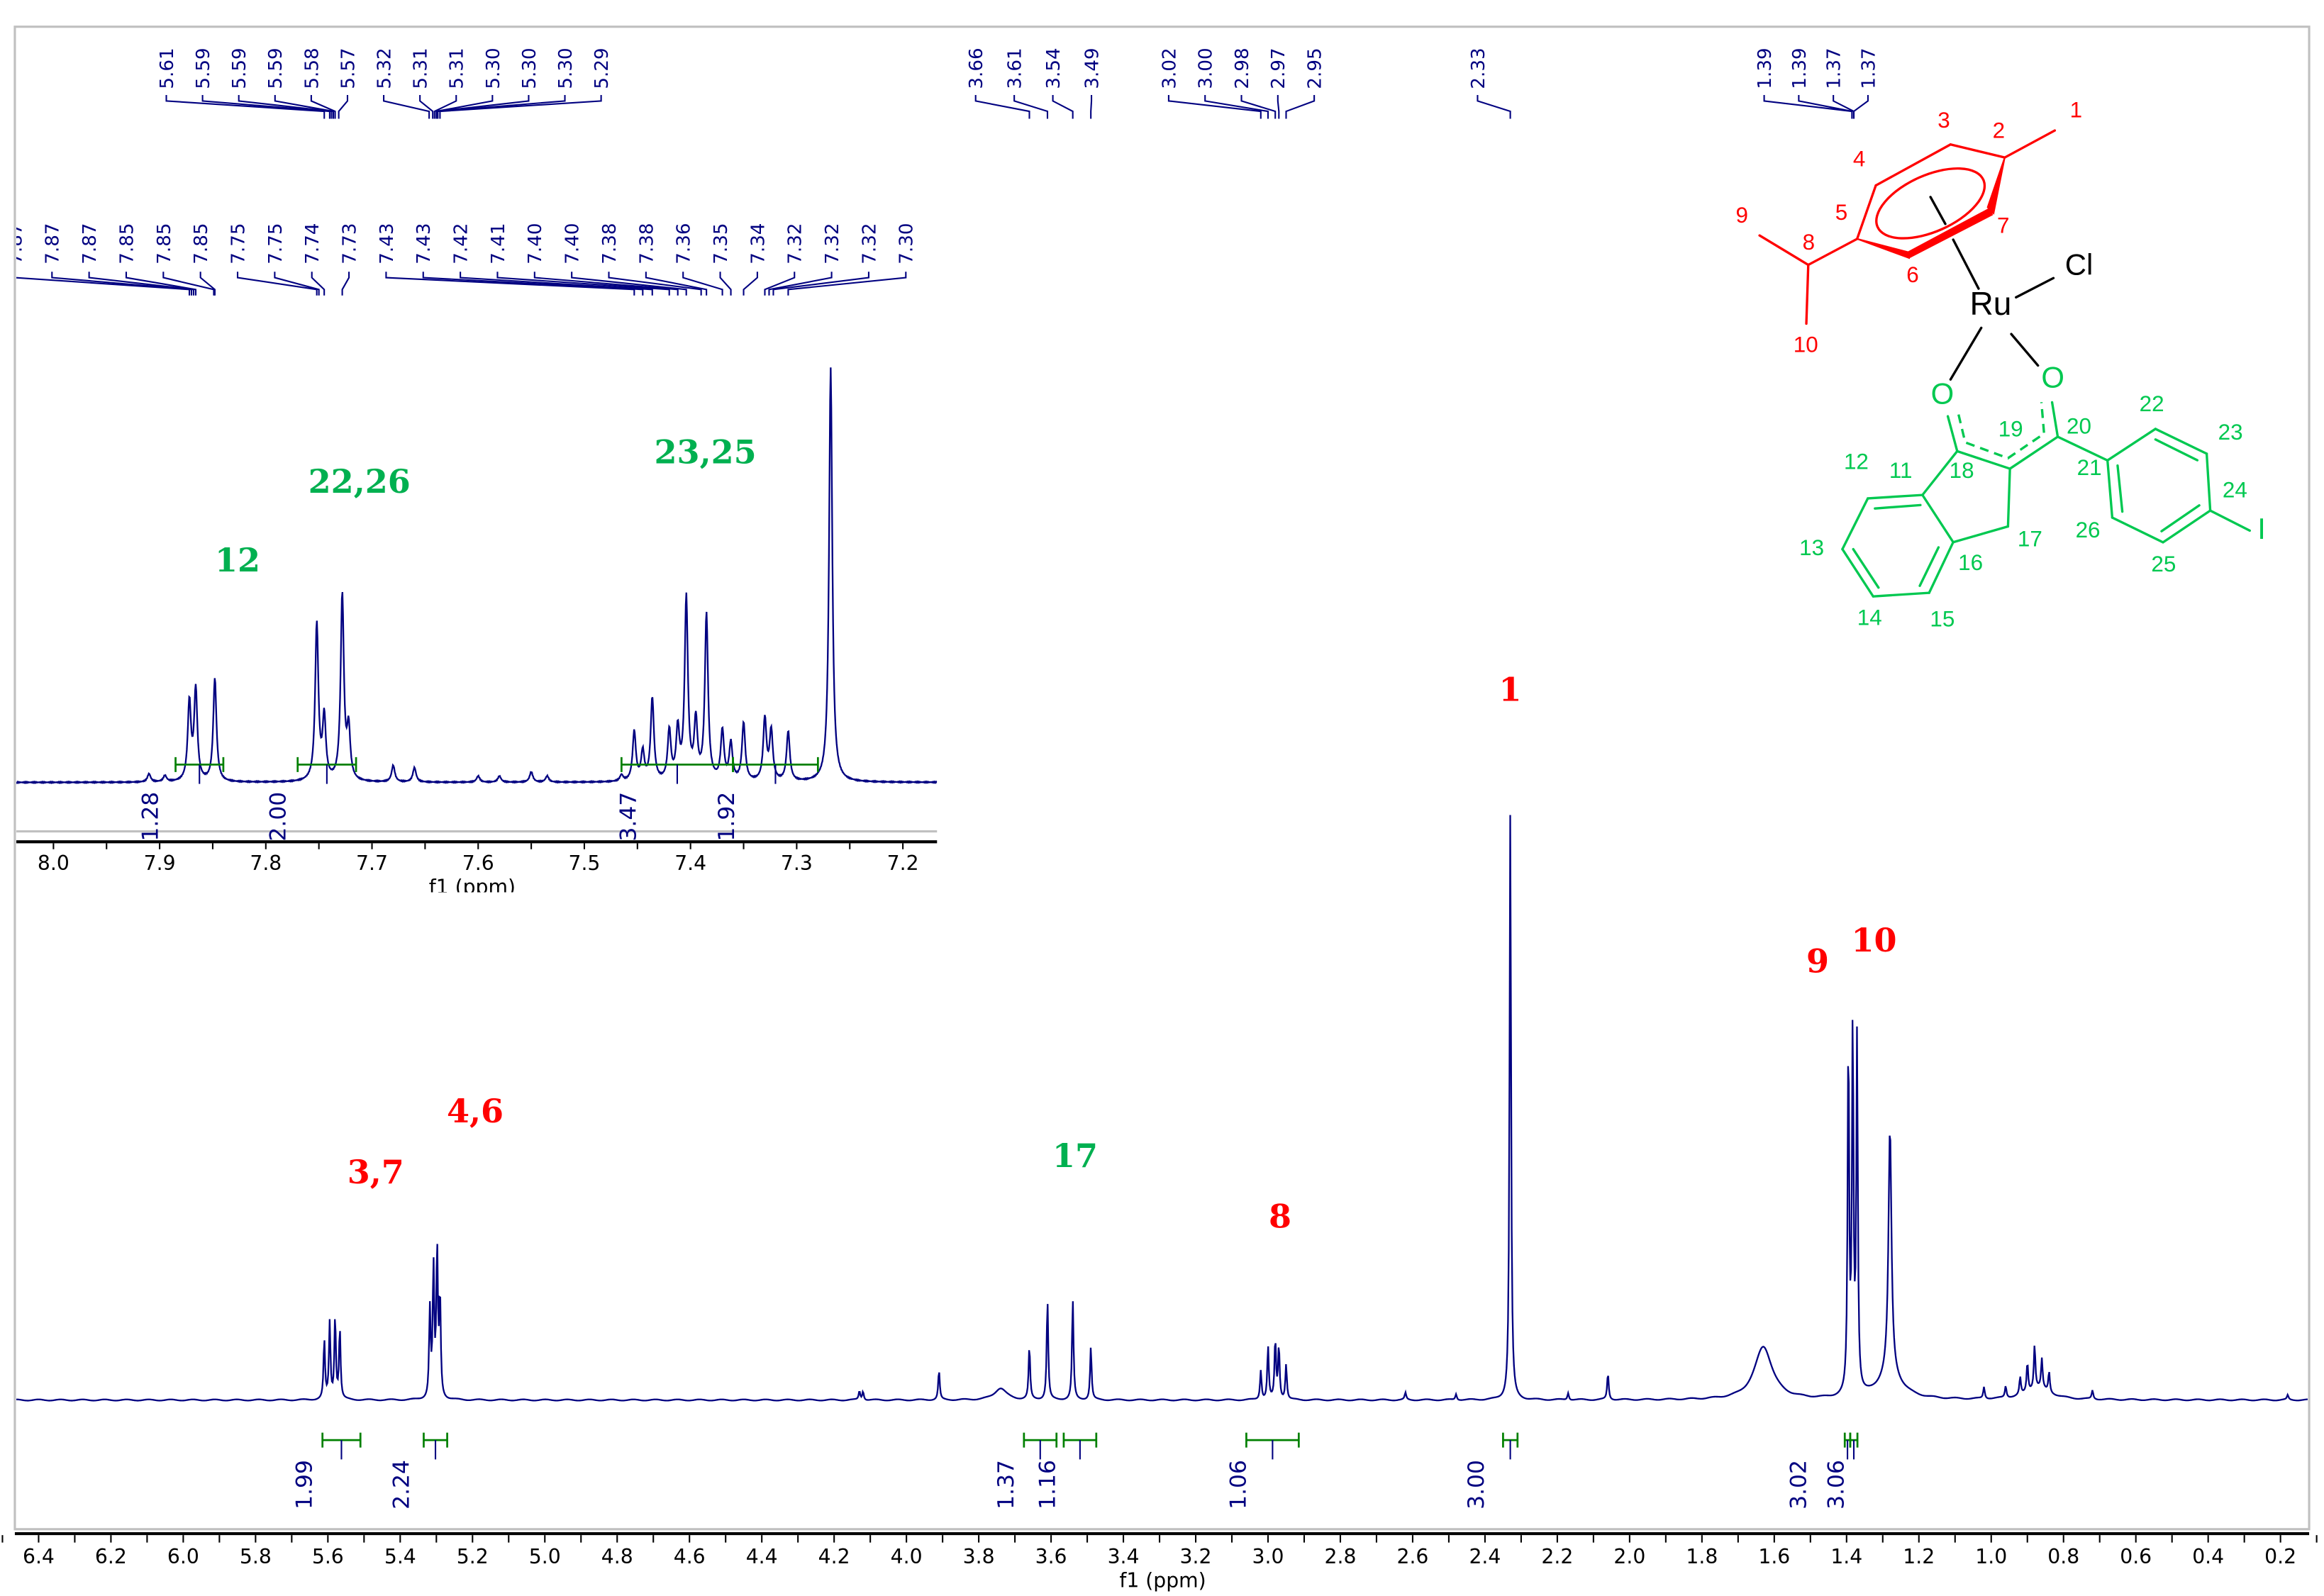 The height and width of the screenshot is (1596, 2324). What do you see at coordinates (1966, 354) in the screenshot?
I see `ru-o-bond` at bounding box center [1966, 354].